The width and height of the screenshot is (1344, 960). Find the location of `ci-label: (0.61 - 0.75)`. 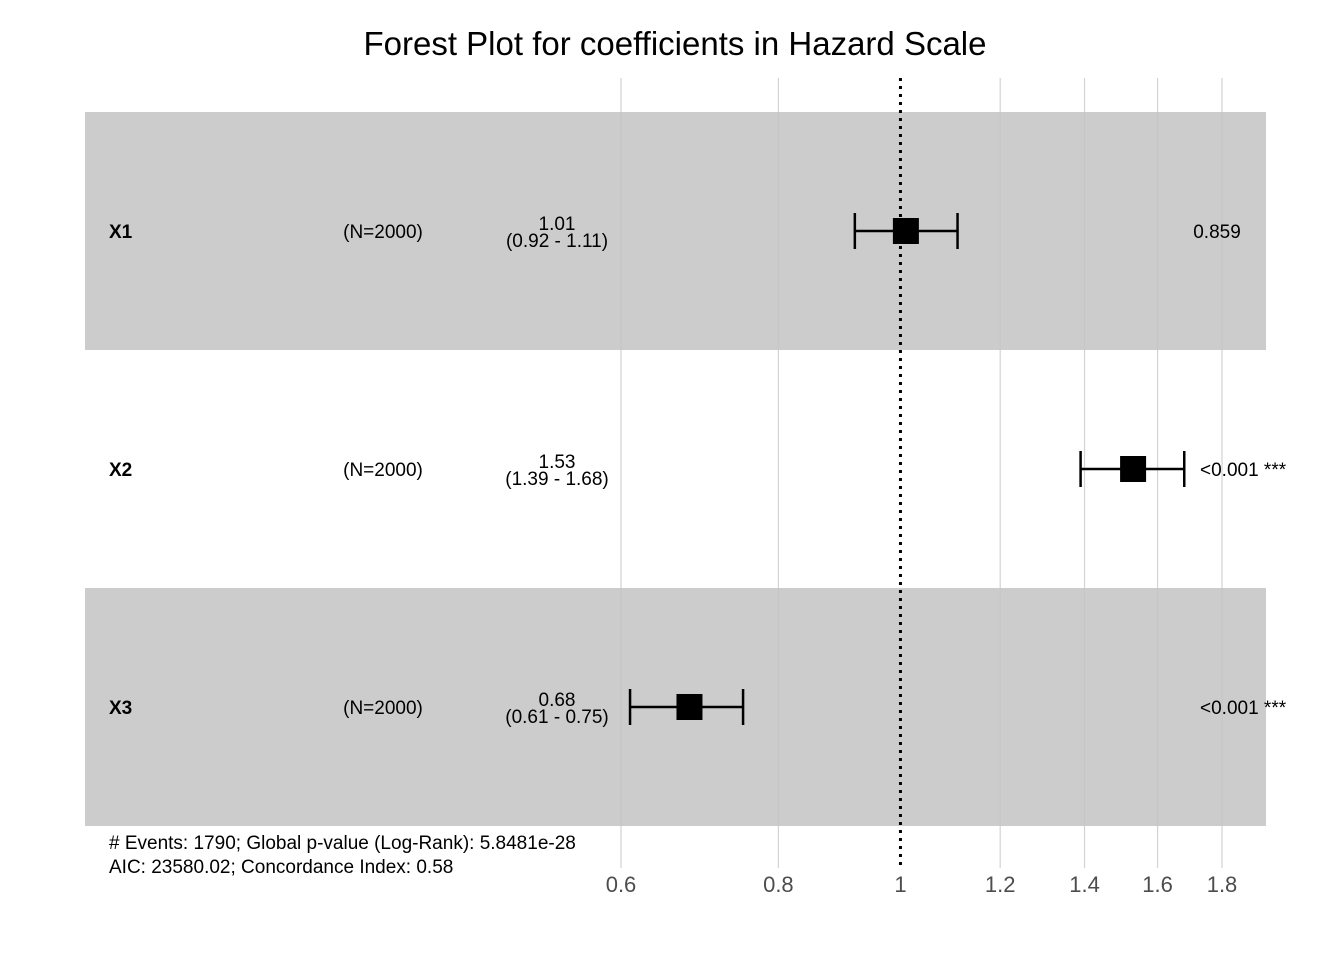

ci-label: (0.61 - 0.75) is located at coordinates (557, 717).